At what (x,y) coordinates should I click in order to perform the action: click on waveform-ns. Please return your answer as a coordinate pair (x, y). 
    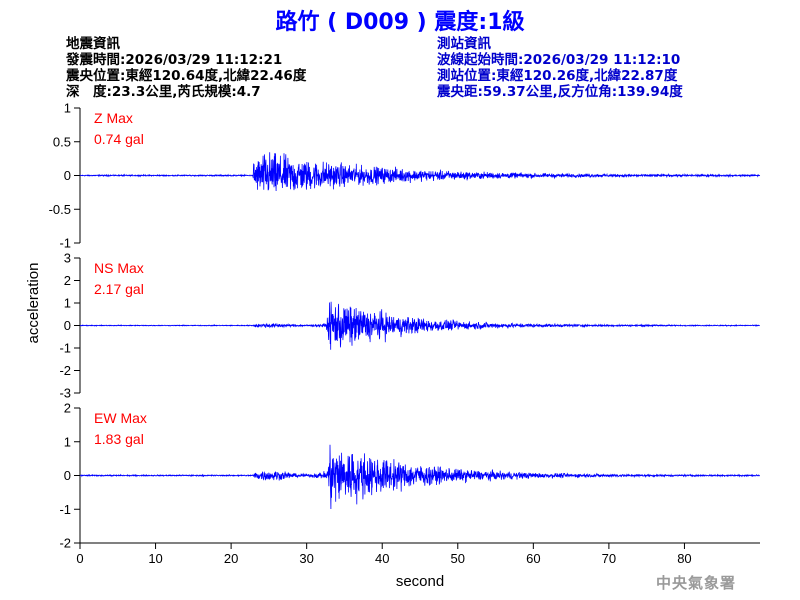
    Looking at the image, I should click on (419, 325).